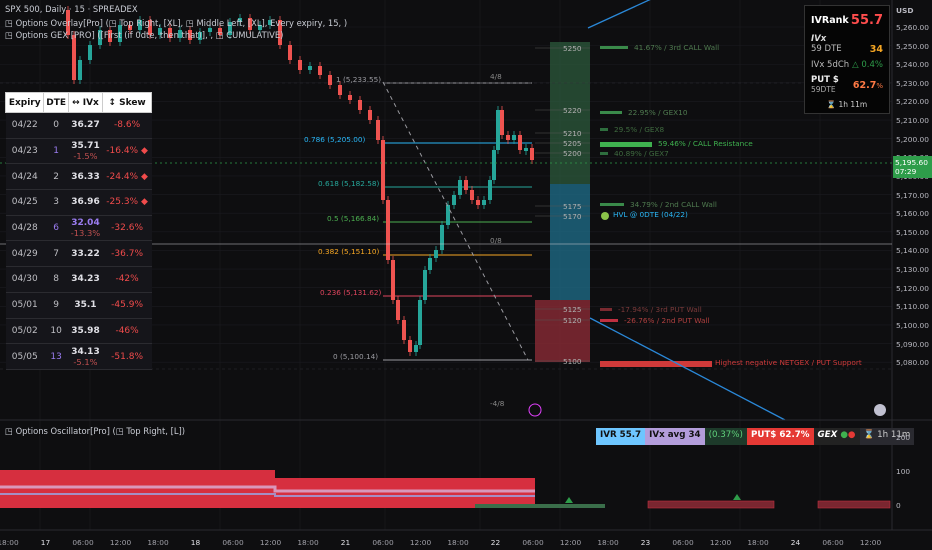 The width and height of the screenshot is (932, 550). What do you see at coordinates (572, 320) in the screenshot?
I see `strike-label: 5120` at bounding box center [572, 320].